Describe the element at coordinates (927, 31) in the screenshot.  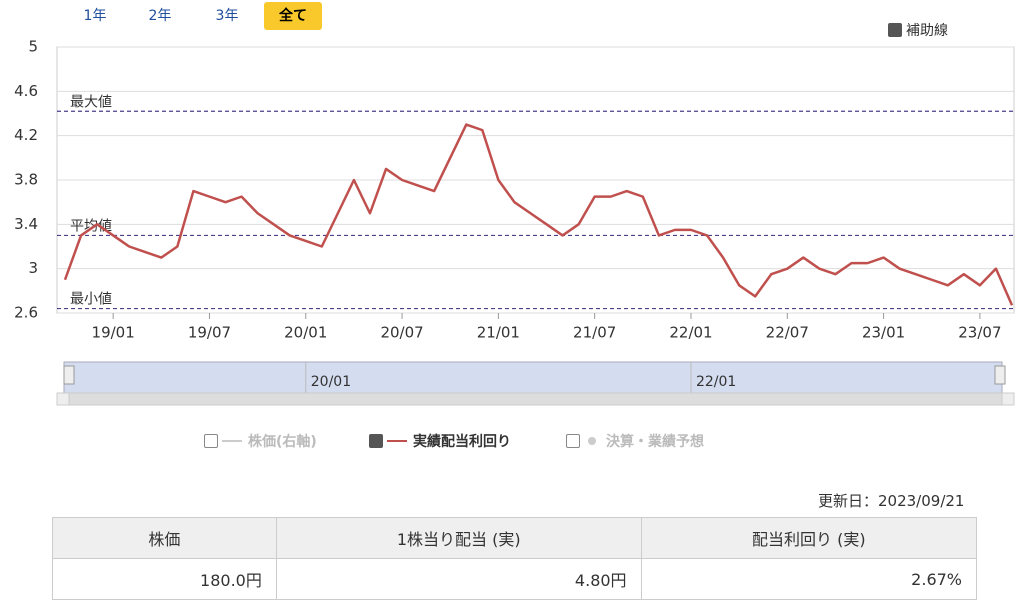
I see `aux-label: 補助線` at that location.